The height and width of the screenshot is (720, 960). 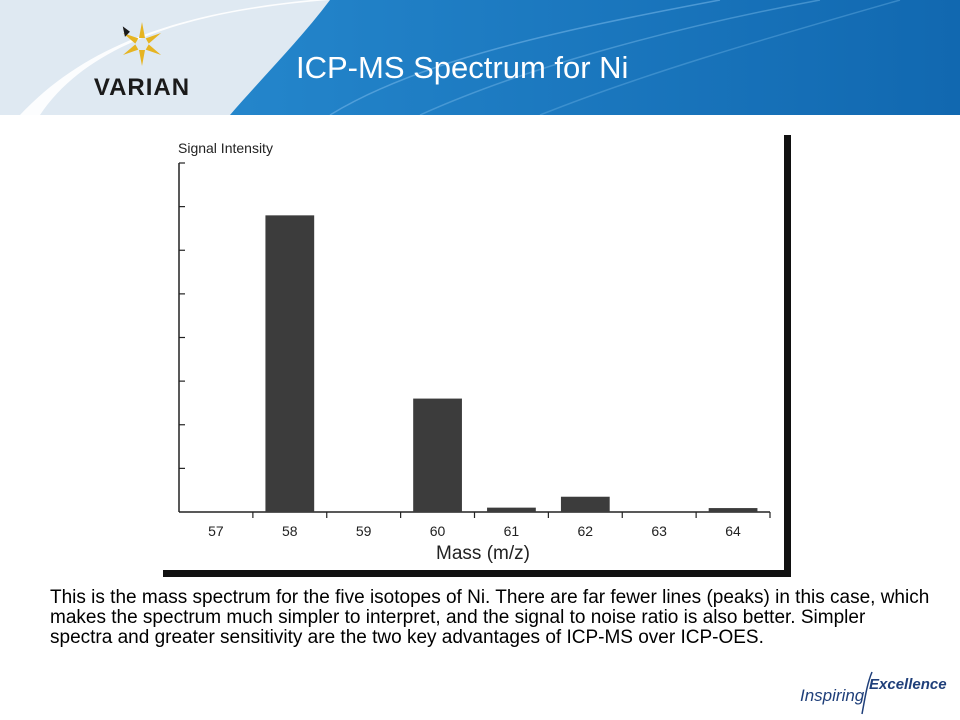 I want to click on x-axis-tick-labels: 57 58 59 60 61 62 63 64, so click(x=489, y=525).